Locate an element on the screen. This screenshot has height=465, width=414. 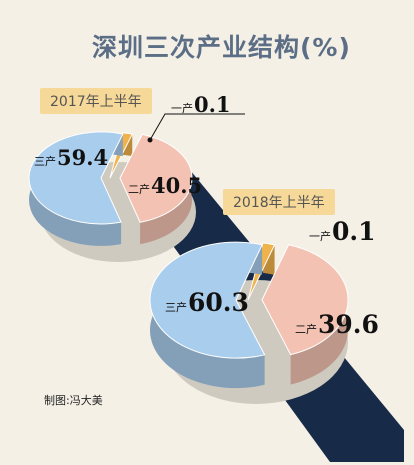
pie-2017-label-secondary: 二产40.5 is located at coordinates (165, 185).